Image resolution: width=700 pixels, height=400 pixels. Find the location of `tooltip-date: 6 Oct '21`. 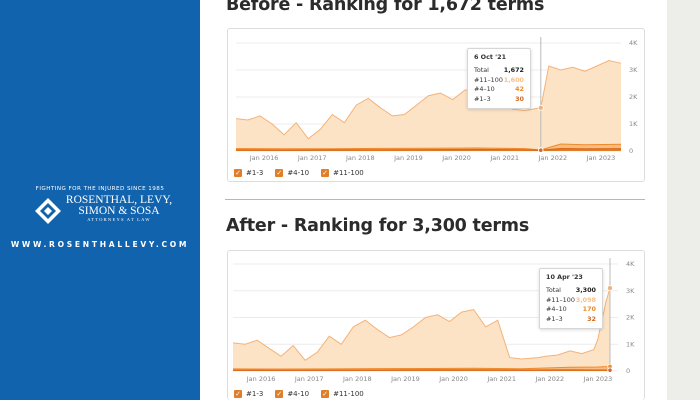

tooltip-date: 6 Oct '21 is located at coordinates (490, 57).